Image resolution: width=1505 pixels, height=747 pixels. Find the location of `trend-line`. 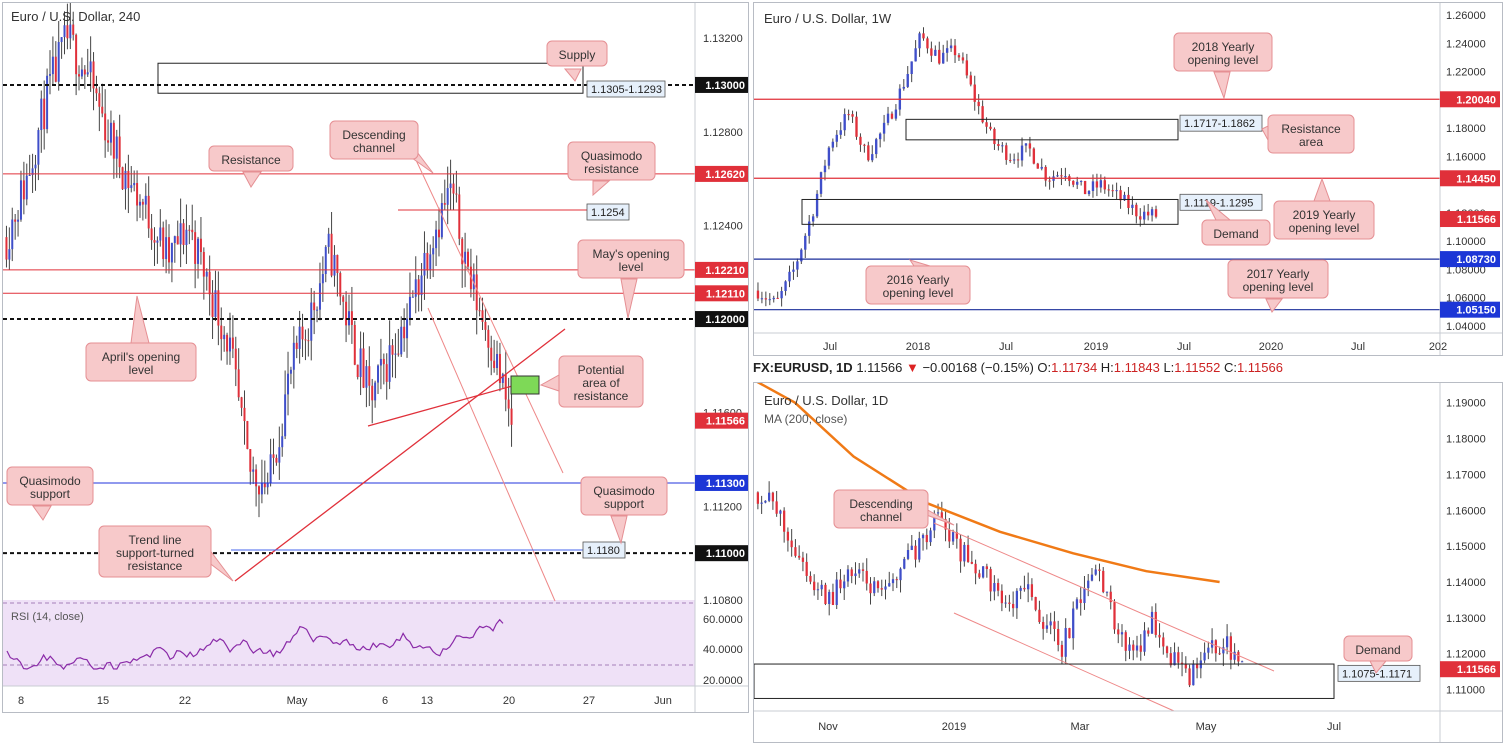

trend-line is located at coordinates (400, 455).